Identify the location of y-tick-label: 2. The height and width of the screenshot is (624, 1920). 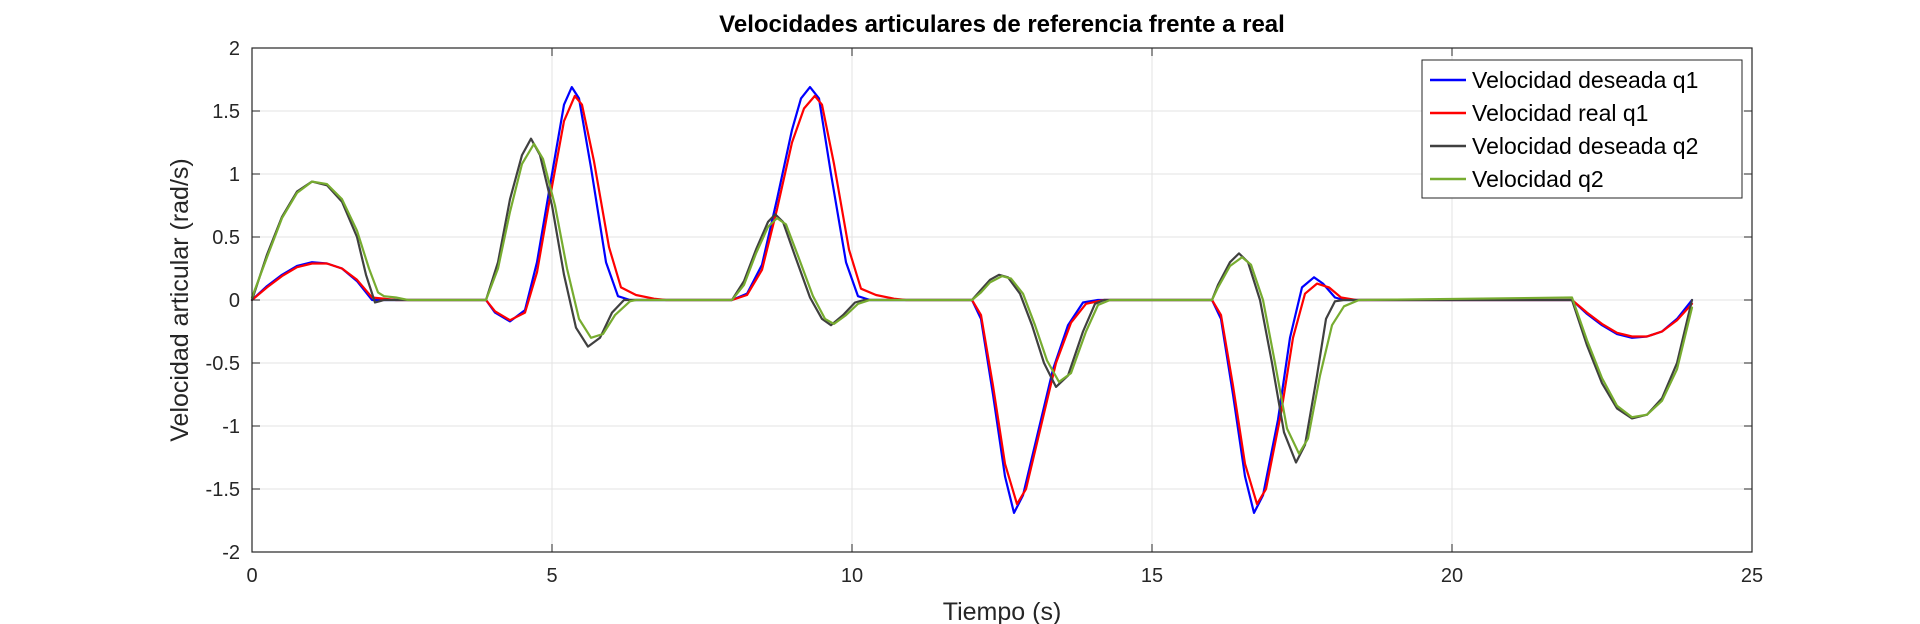
(234, 49).